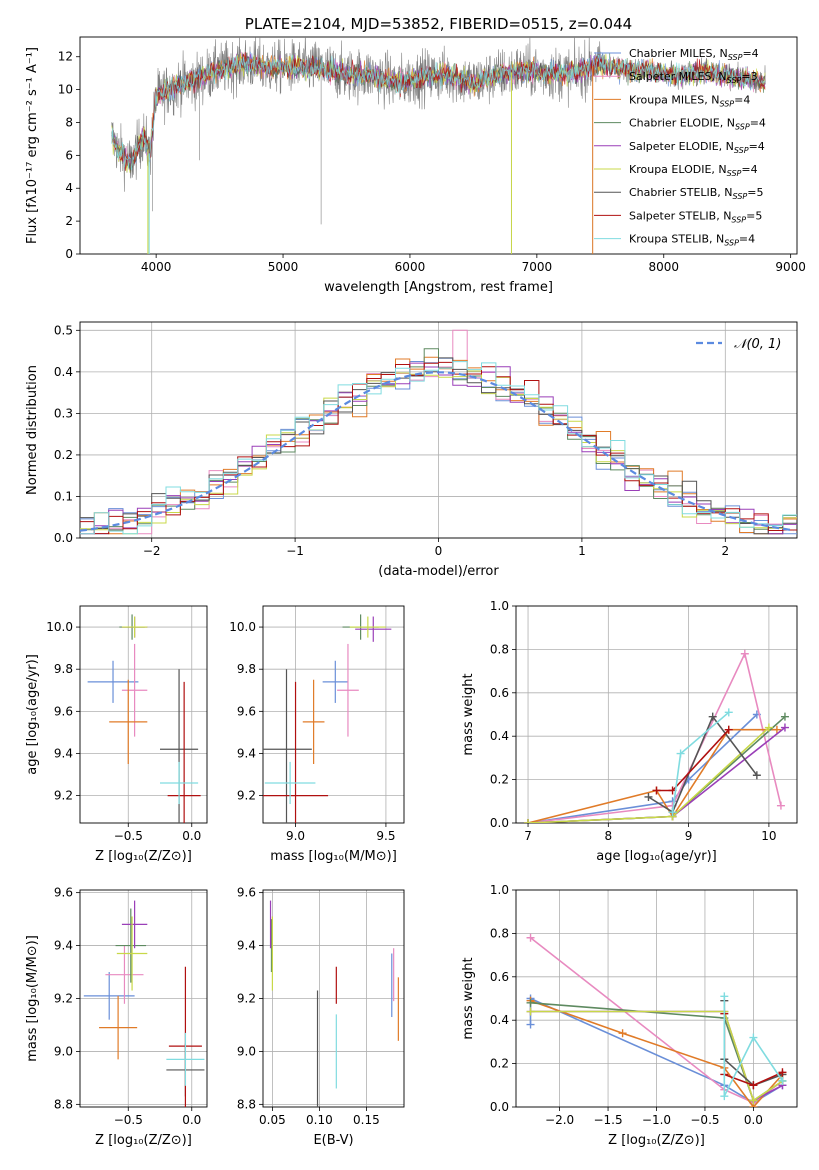  What do you see at coordinates (63, 999) in the screenshot?
I see `y-tick-label: 9.2` at bounding box center [63, 999].